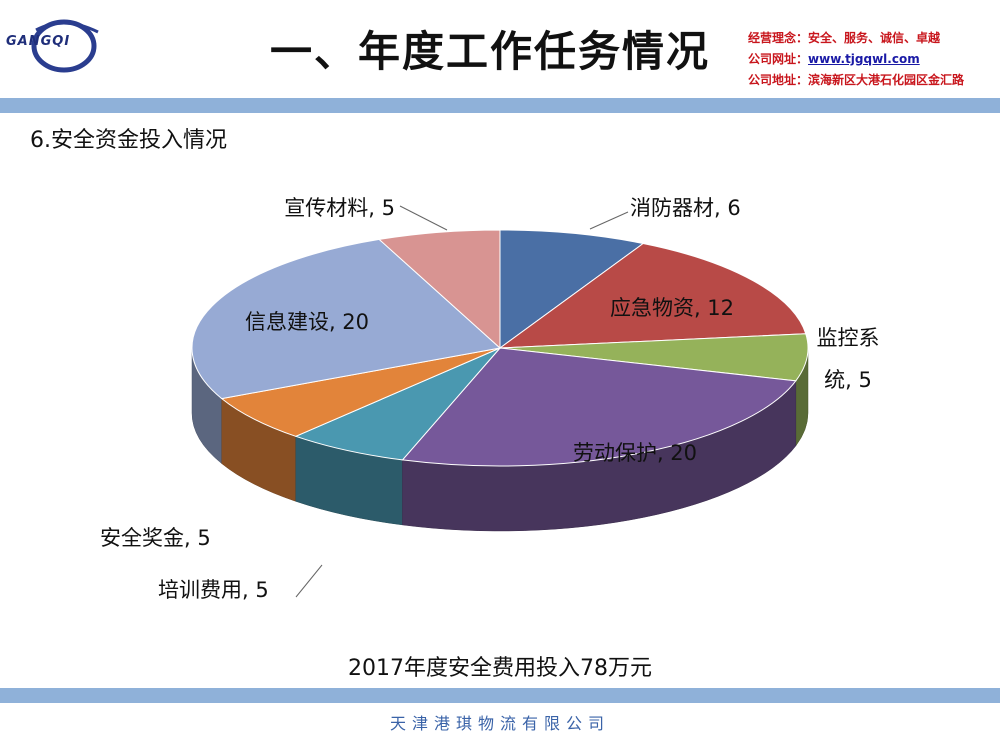  I want to click on info-label: 经营理念：, so click(778, 38).